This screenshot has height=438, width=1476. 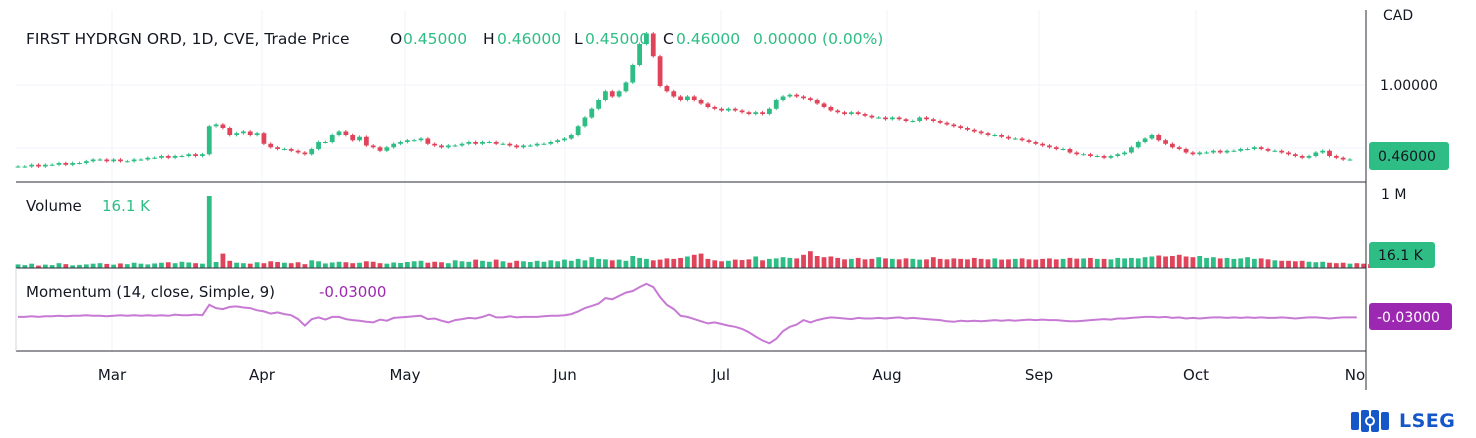 I want to click on last-price-text: 0.46000, so click(x=1407, y=157).